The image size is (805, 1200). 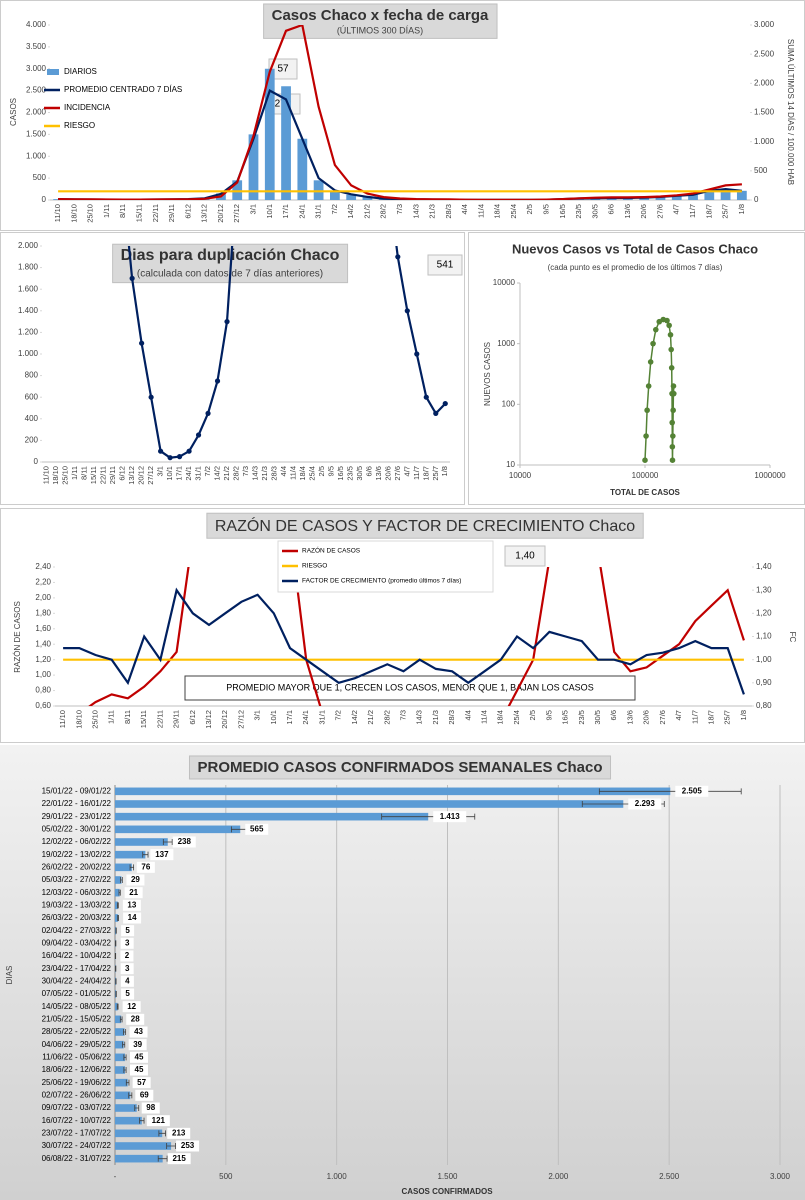 What do you see at coordinates (764, 636) in the screenshot?
I see `y2-tick-label: 1,10` at bounding box center [764, 636].